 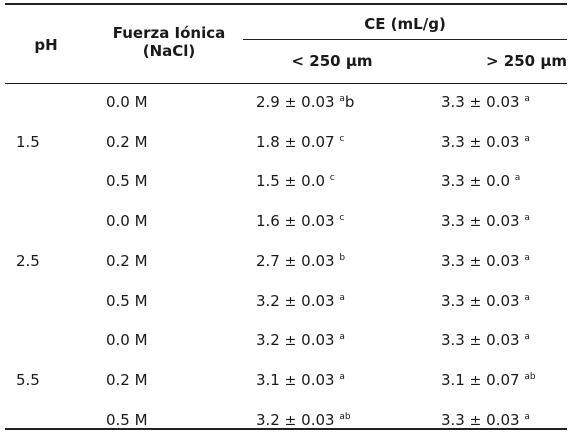 What do you see at coordinates (405, 39) in the screenshot?
I see `ce-rule` at bounding box center [405, 39].